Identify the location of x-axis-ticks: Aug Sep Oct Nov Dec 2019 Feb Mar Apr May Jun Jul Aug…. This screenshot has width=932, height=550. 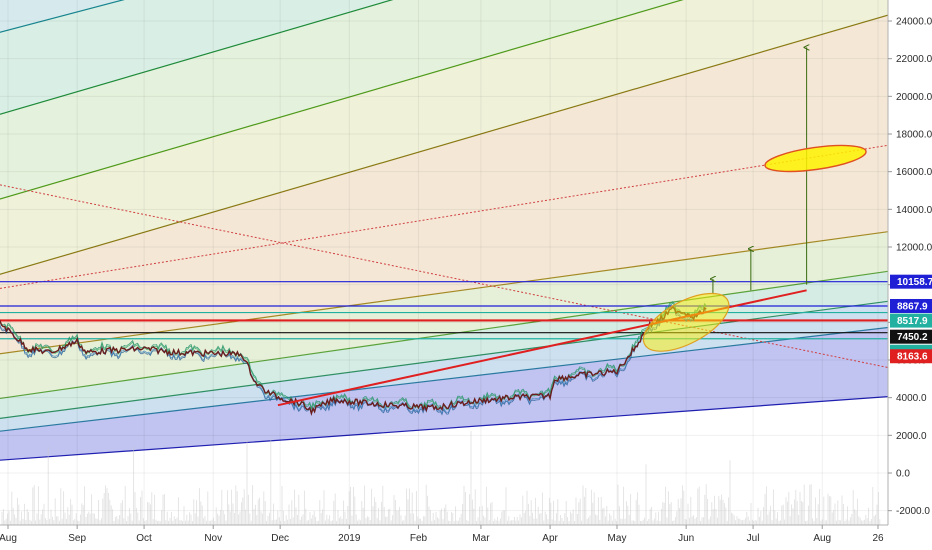
(442, 534).